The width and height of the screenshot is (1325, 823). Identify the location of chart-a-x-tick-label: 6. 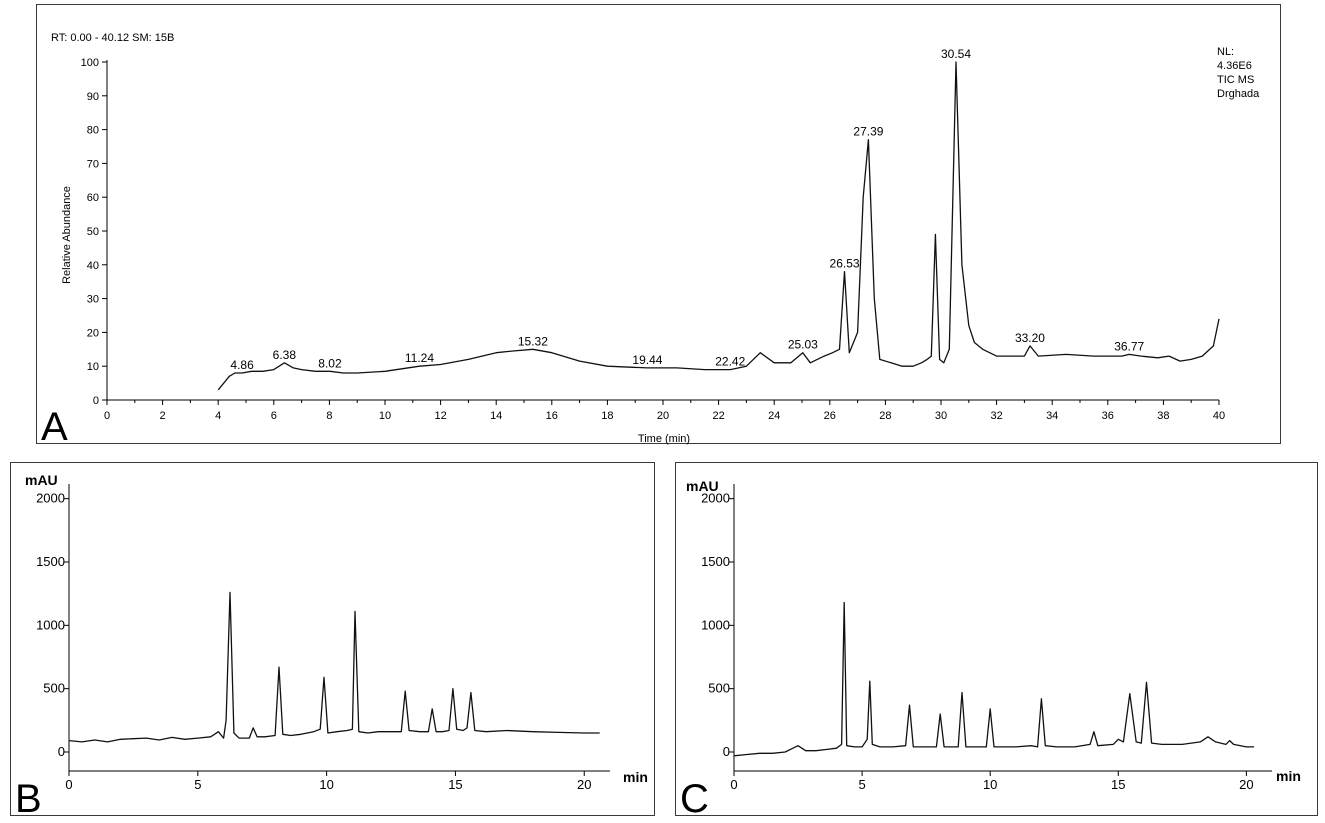
(274, 416).